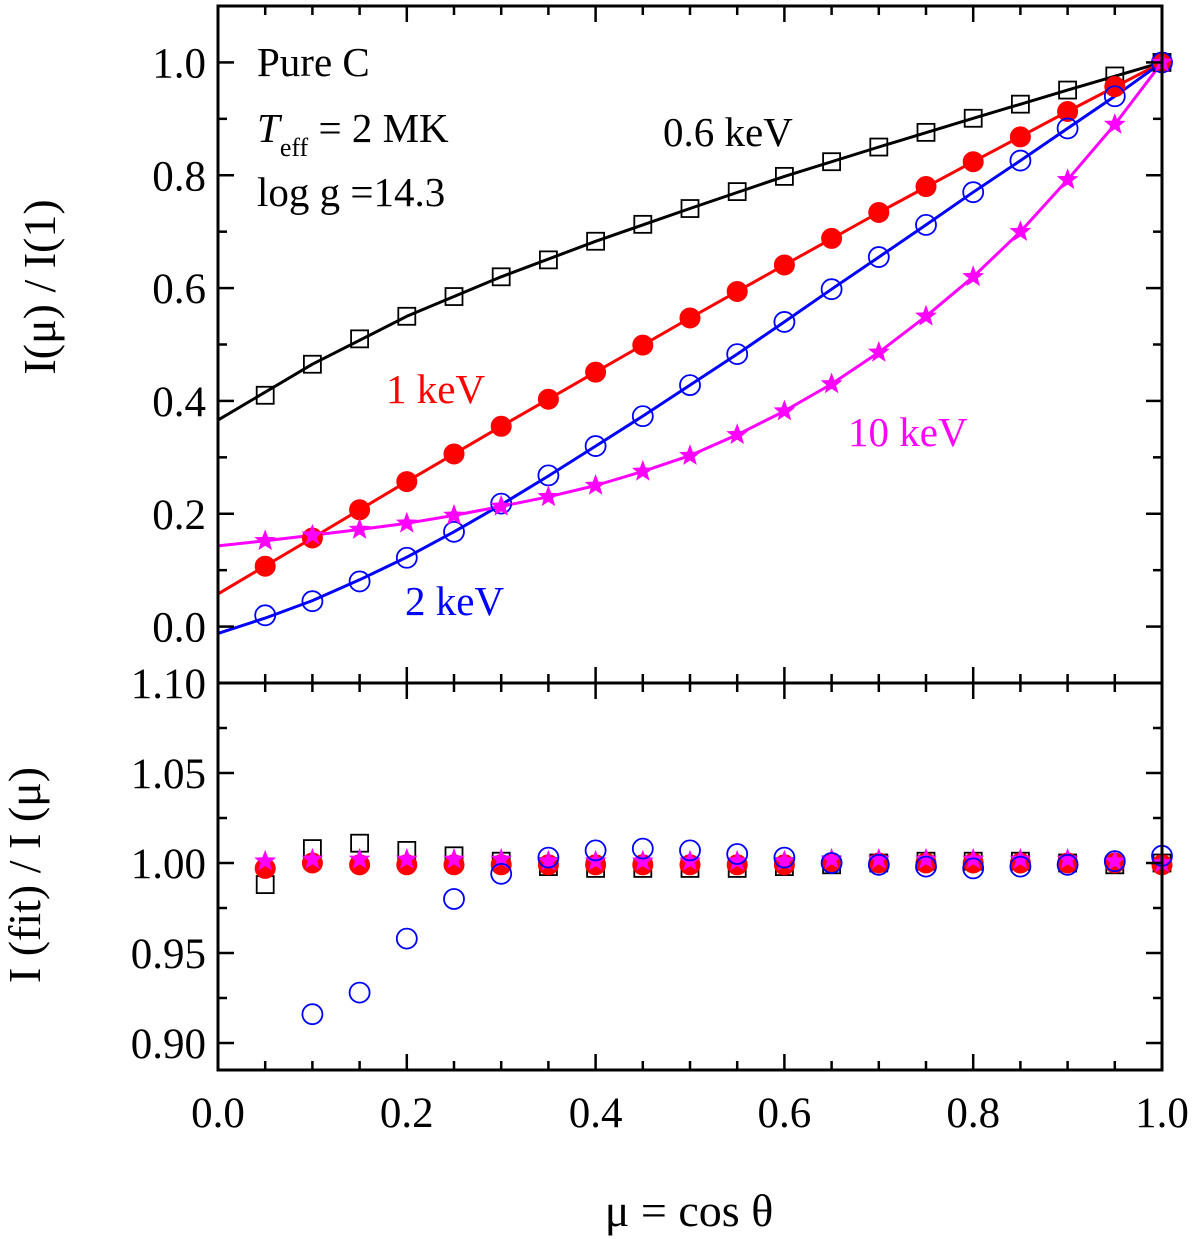  I want to click on top-y-axis-title: I(μ) / I(1), so click(39, 286).